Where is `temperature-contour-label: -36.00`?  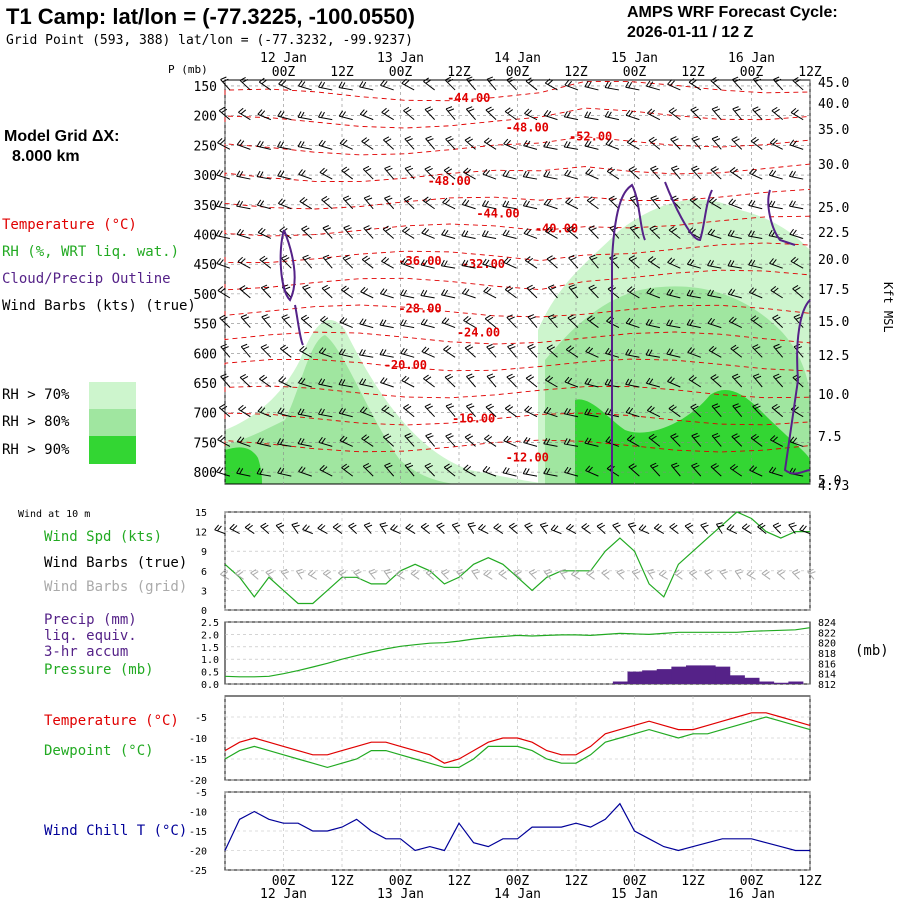 temperature-contour-label: -36.00 is located at coordinates (419, 261).